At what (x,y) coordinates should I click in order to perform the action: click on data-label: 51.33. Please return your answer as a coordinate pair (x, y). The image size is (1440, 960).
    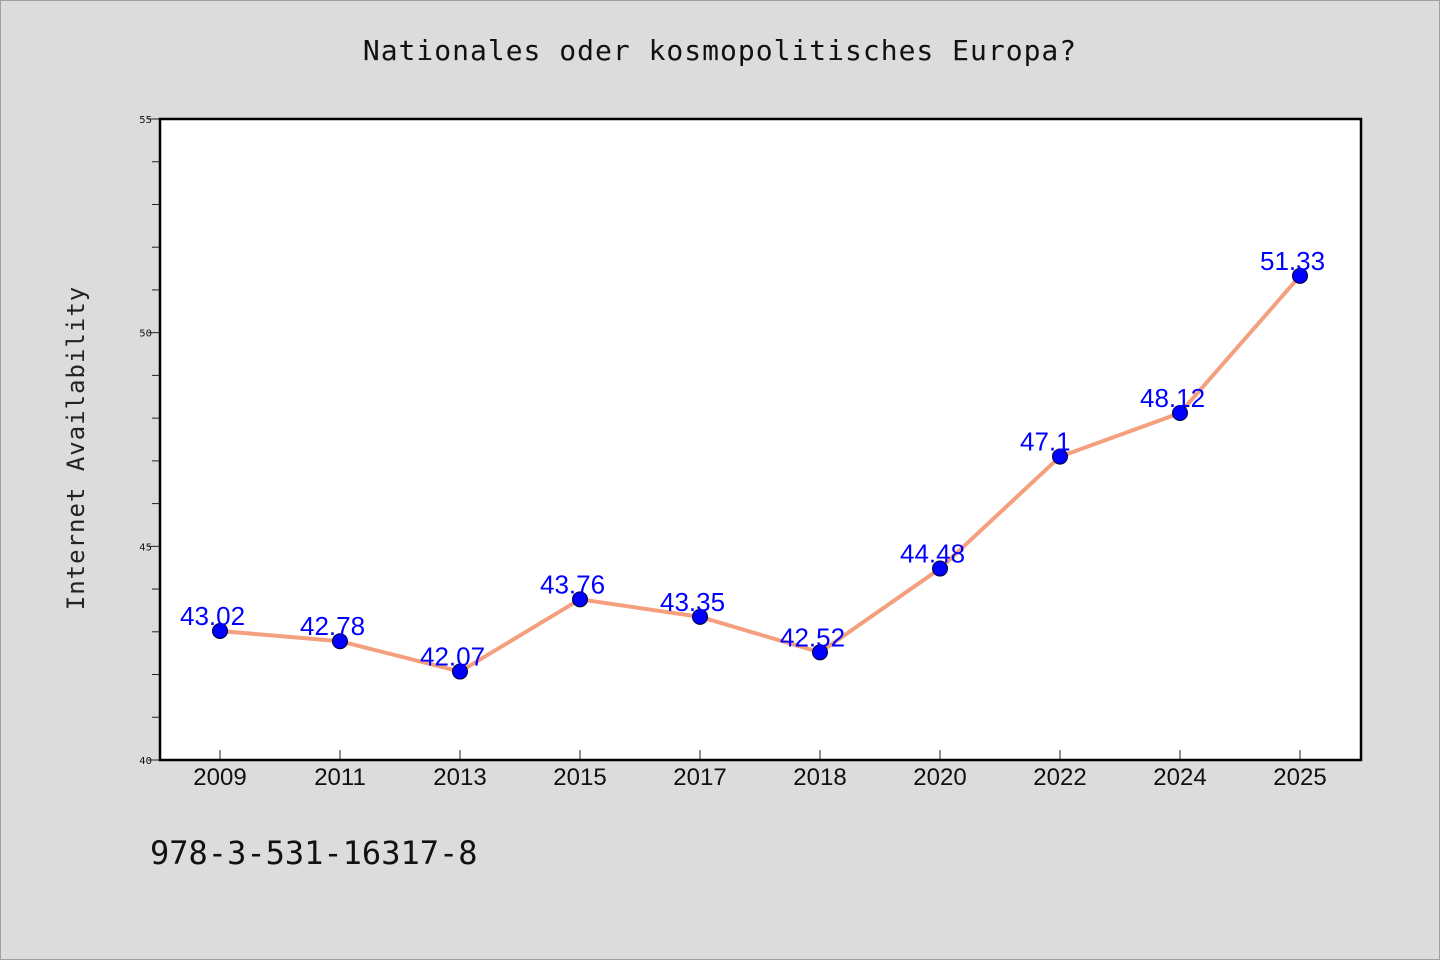
    Looking at the image, I should click on (1292, 261).